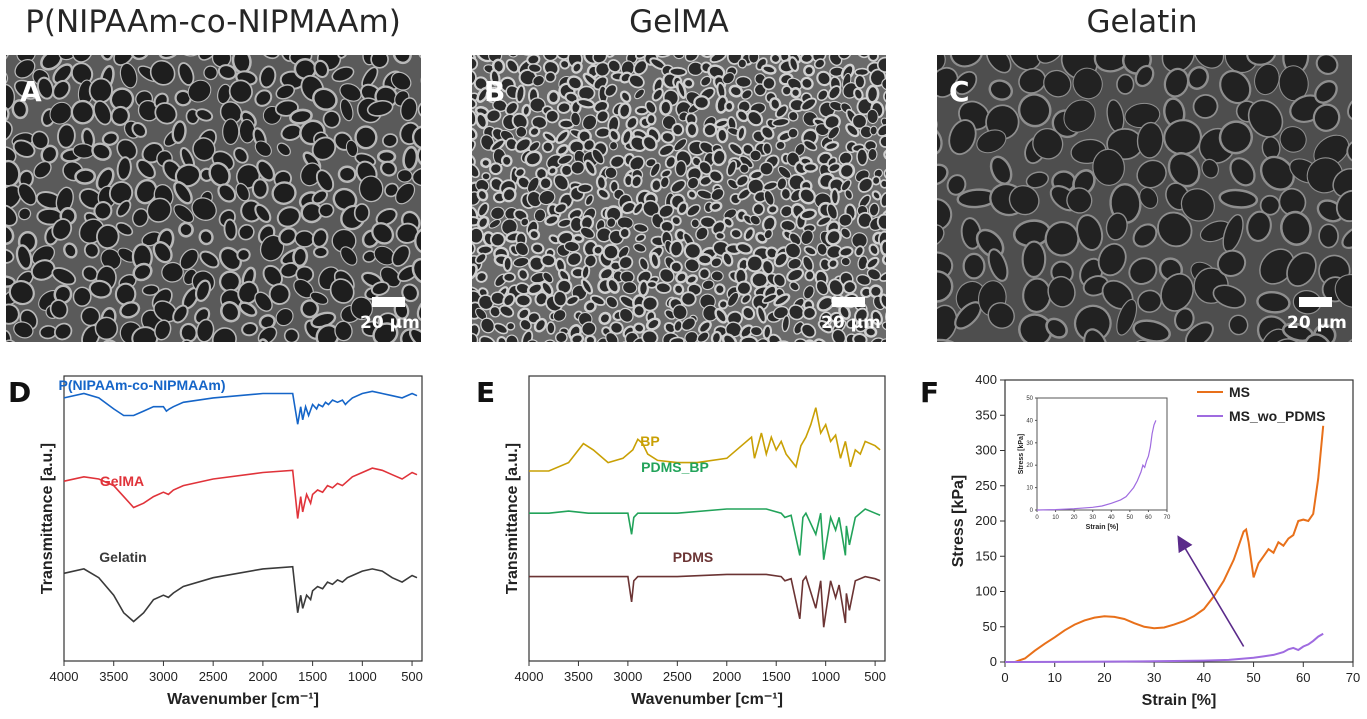 Image resolution: width=1367 pixels, height=719 pixels. Describe the element at coordinates (1096, 465) in the screenshot. I see `inset-series-line` at that location.